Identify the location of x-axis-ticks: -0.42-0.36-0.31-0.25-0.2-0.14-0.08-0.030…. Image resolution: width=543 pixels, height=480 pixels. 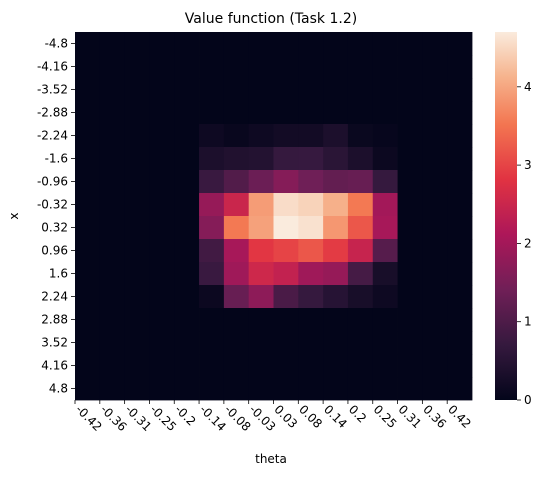
(273, 417).